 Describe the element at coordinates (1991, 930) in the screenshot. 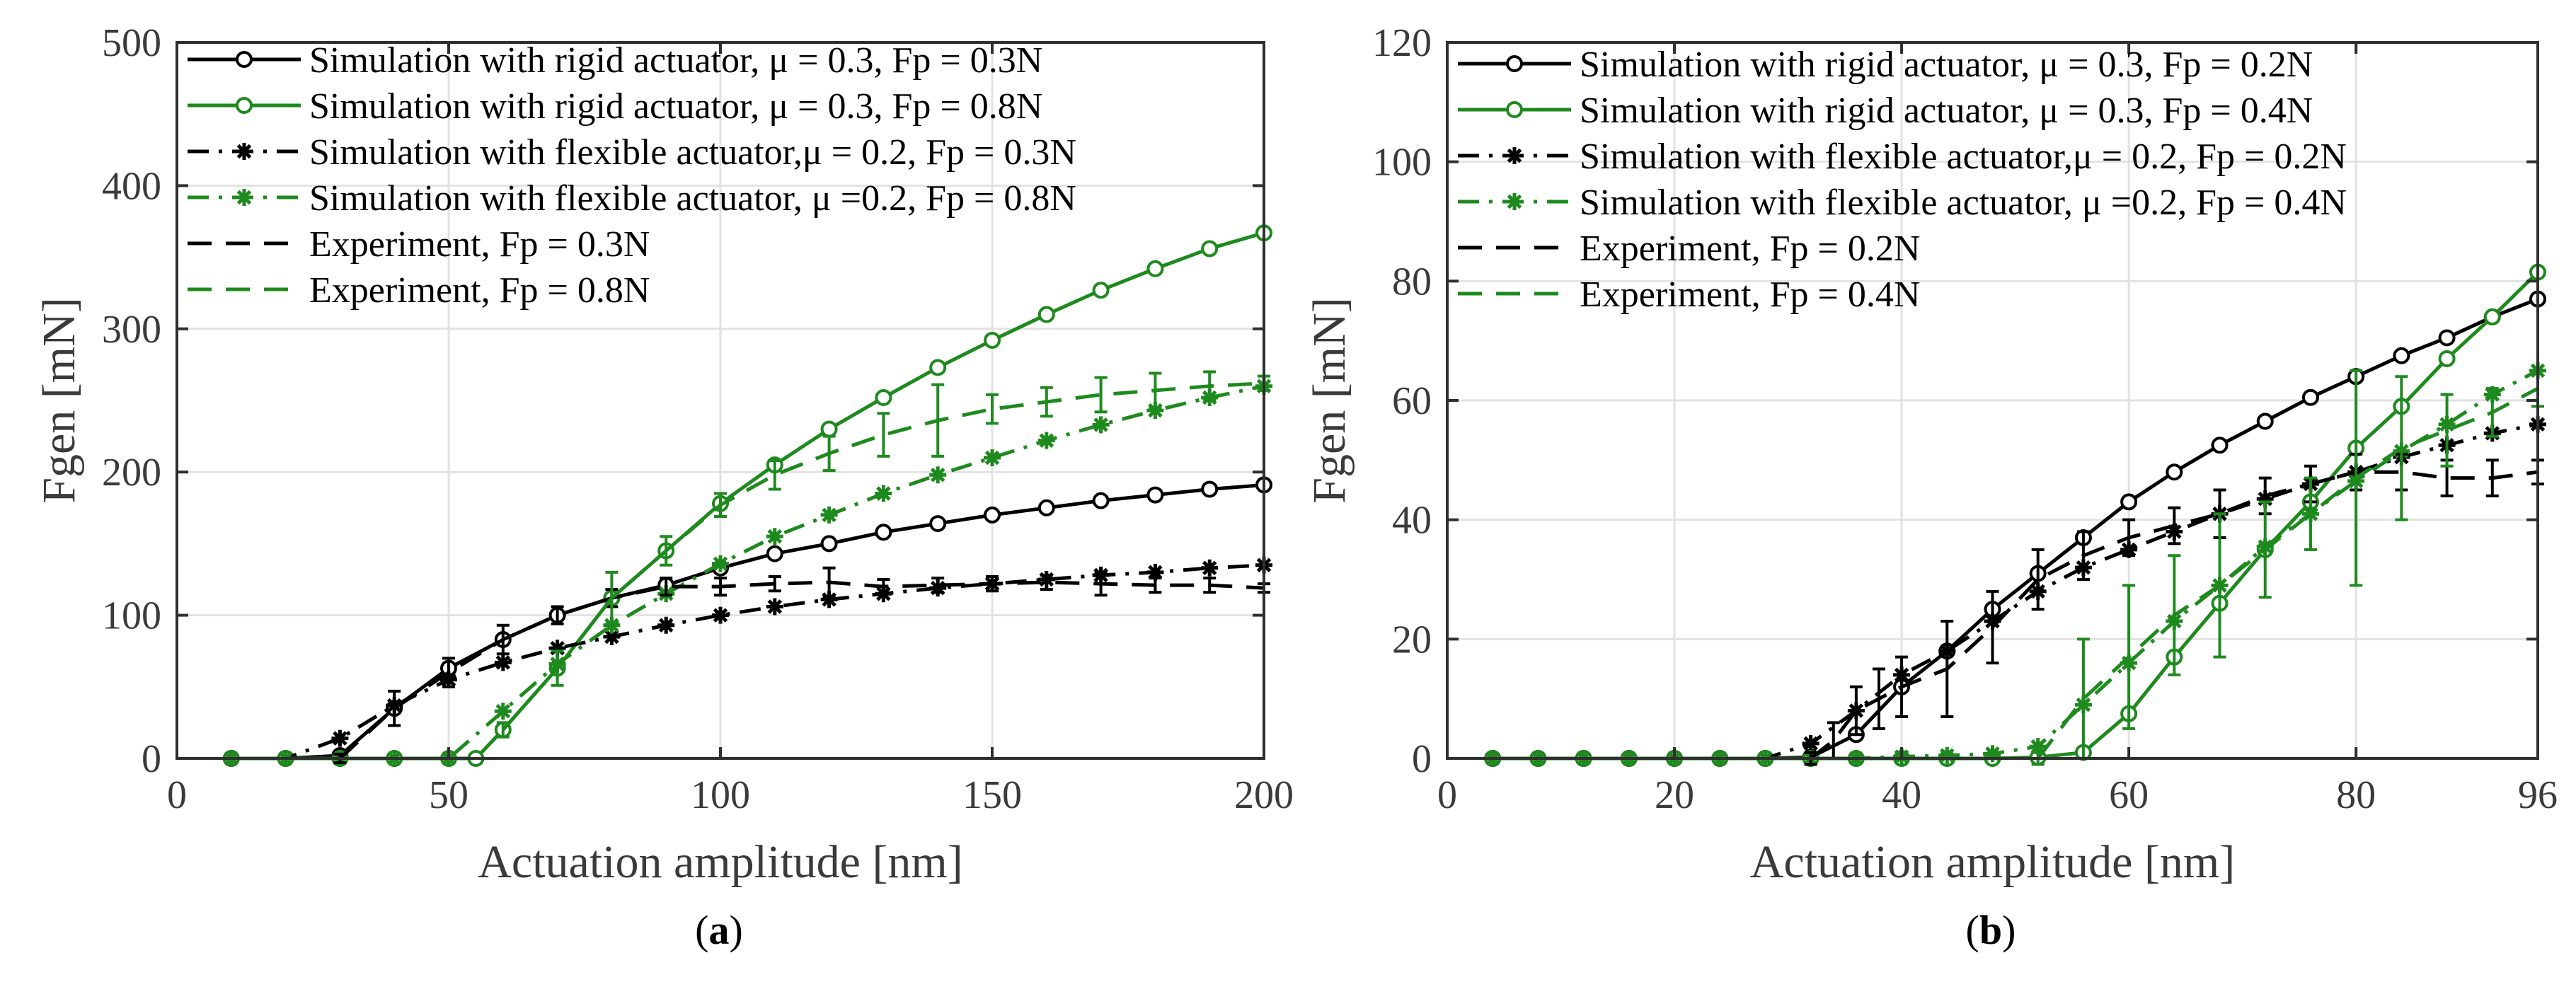

I see `panel-label: (b)` at that location.